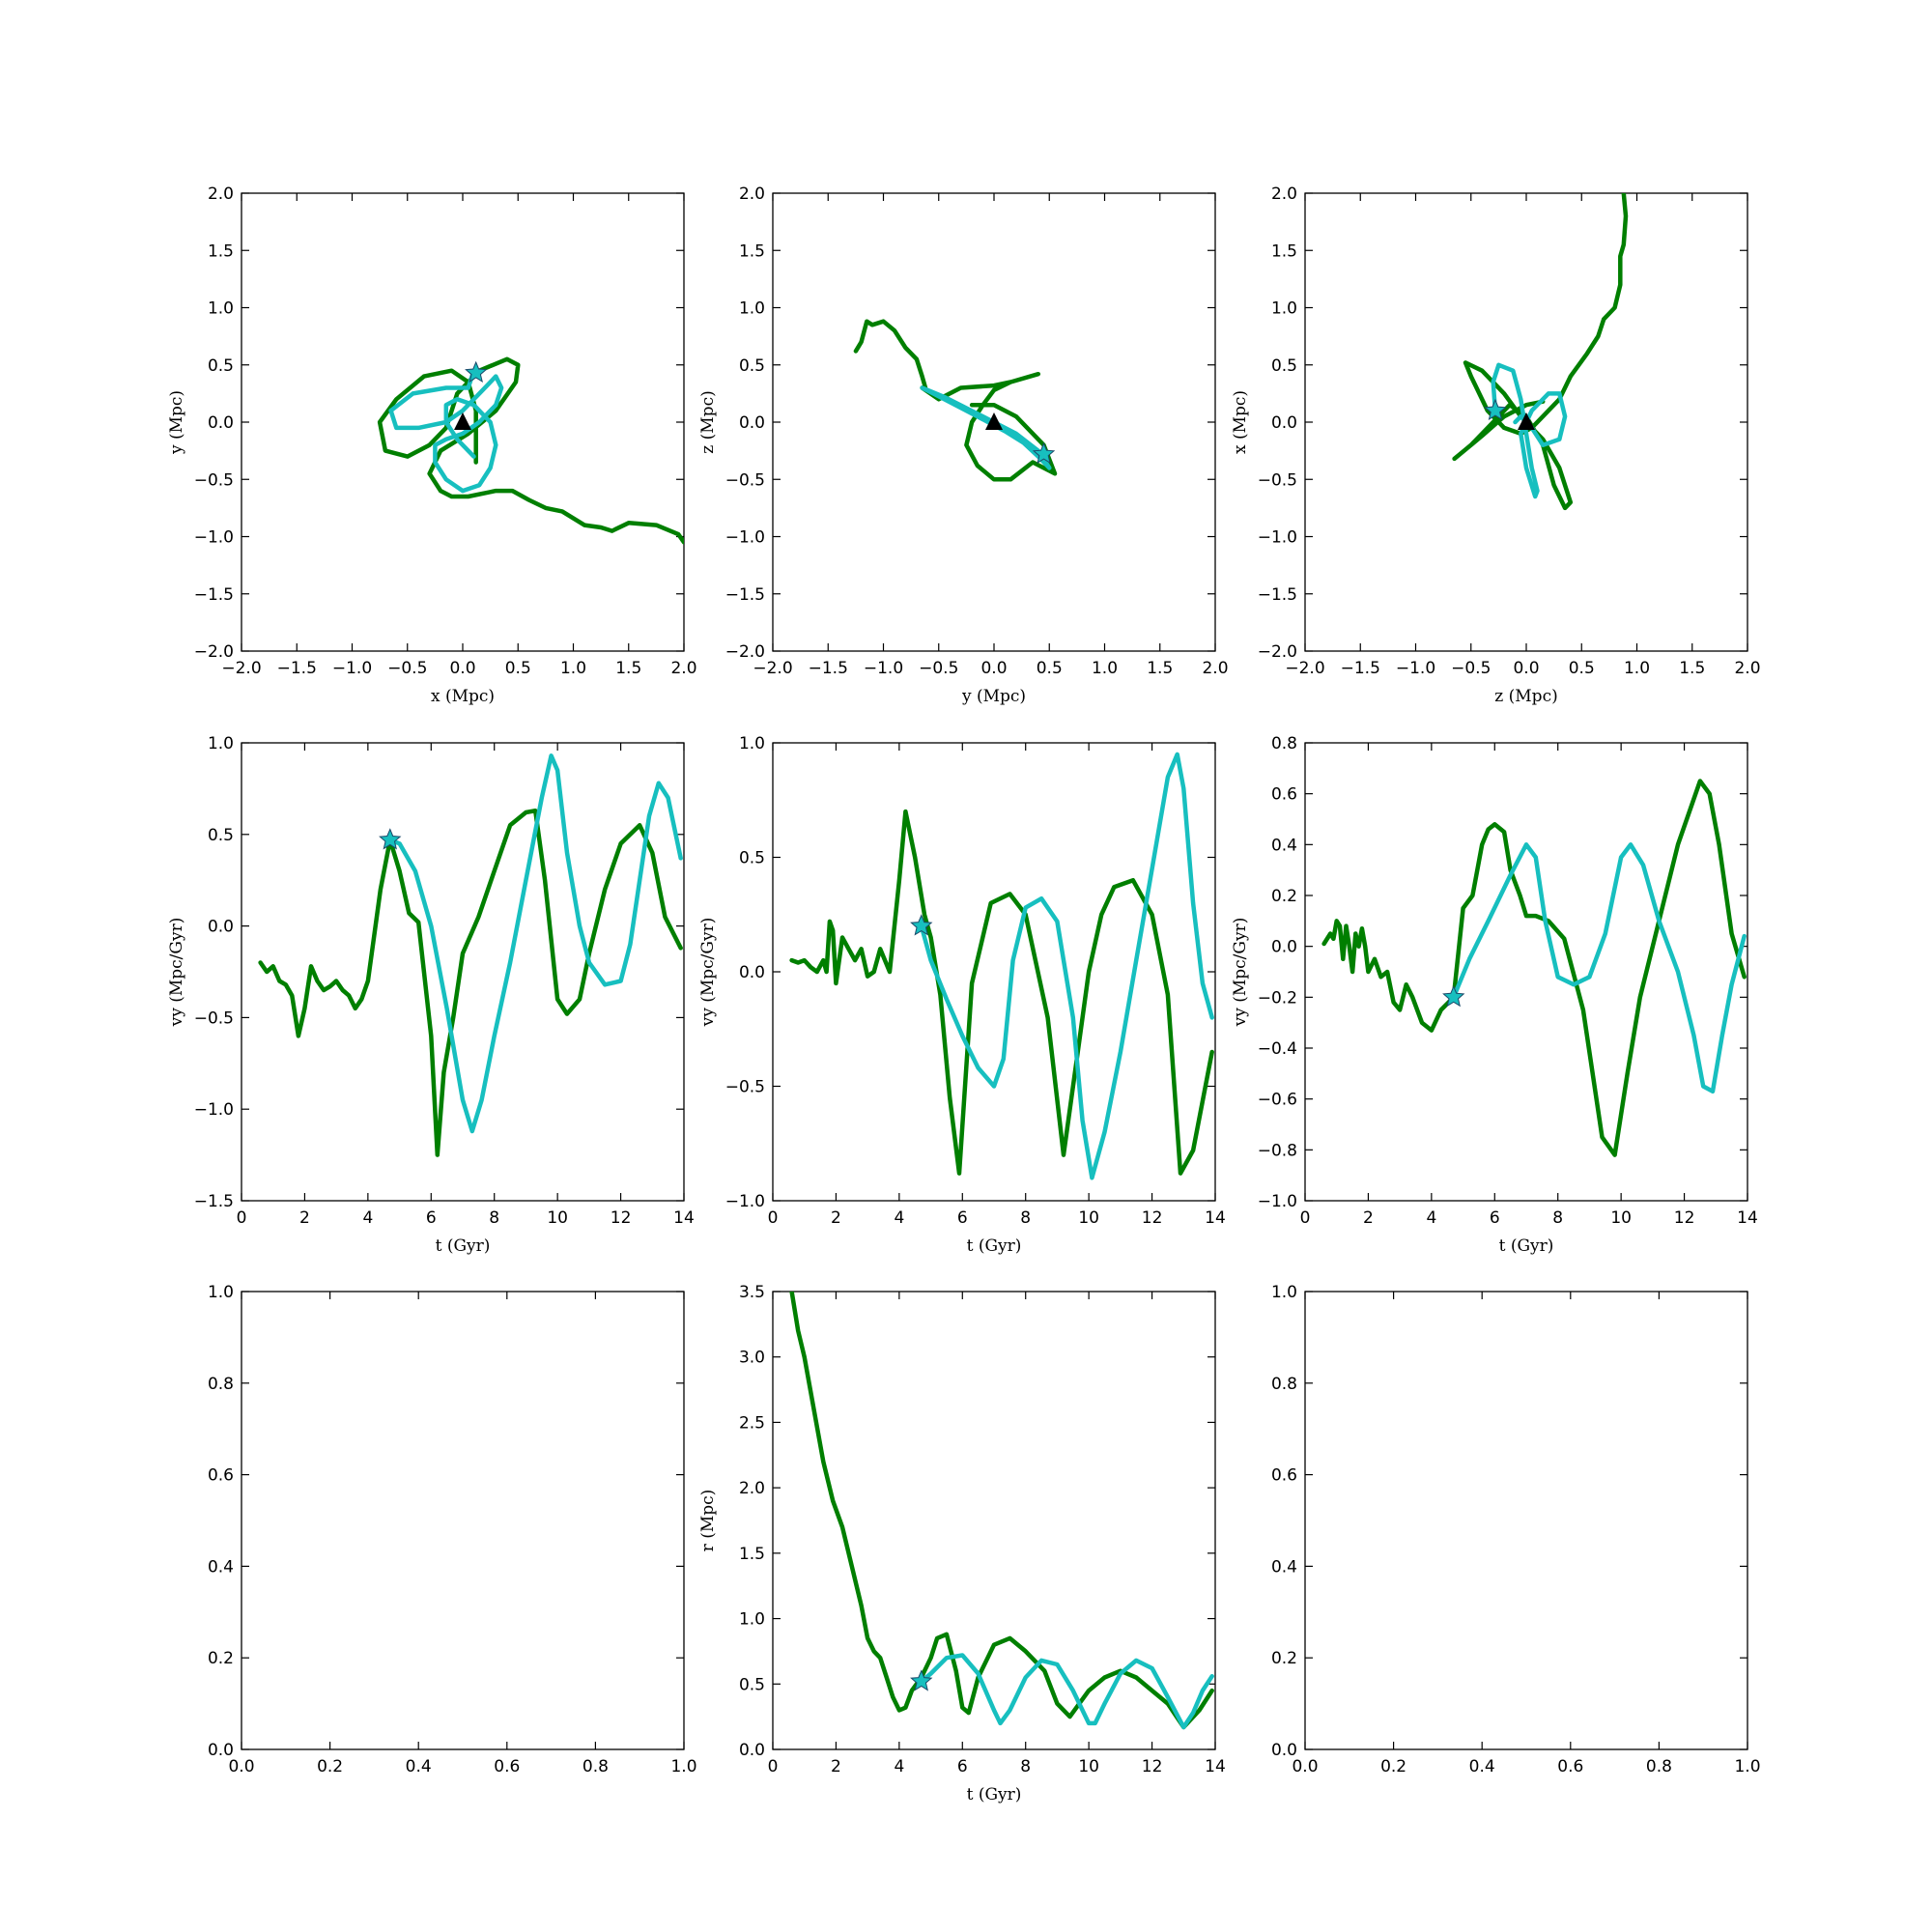  What do you see at coordinates (463, 696) in the screenshot?
I see `x-axis-label: x (Mpc)` at bounding box center [463, 696].